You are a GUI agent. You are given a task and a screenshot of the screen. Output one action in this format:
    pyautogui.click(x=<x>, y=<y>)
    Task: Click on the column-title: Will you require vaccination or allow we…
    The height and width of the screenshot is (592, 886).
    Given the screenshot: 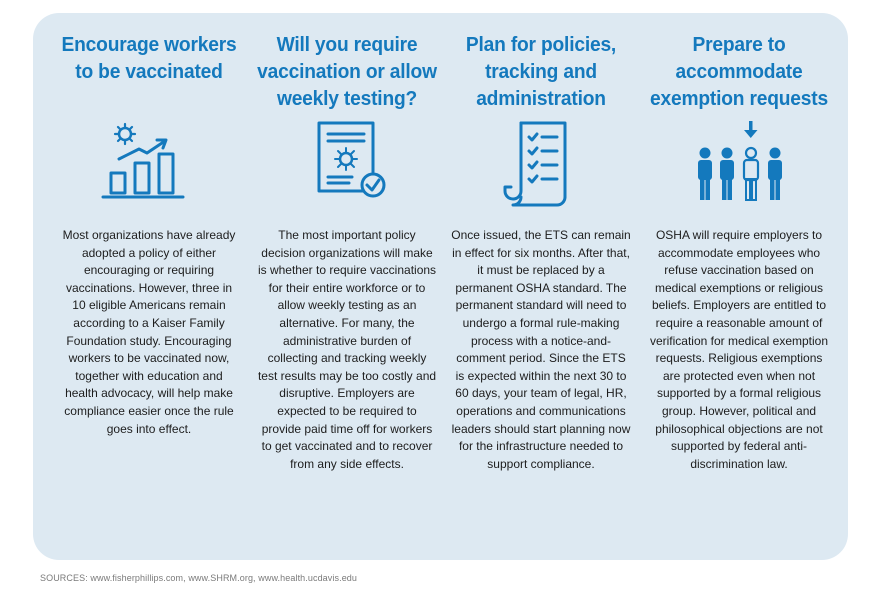 What is the action you would take?
    pyautogui.click(x=347, y=72)
    